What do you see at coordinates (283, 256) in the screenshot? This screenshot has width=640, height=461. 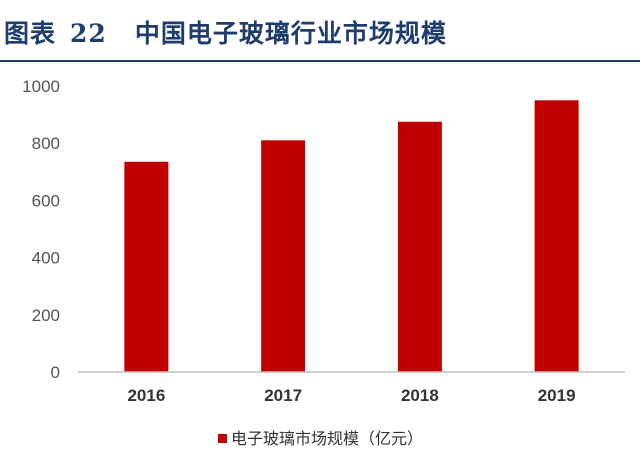 I see `bar-2017` at bounding box center [283, 256].